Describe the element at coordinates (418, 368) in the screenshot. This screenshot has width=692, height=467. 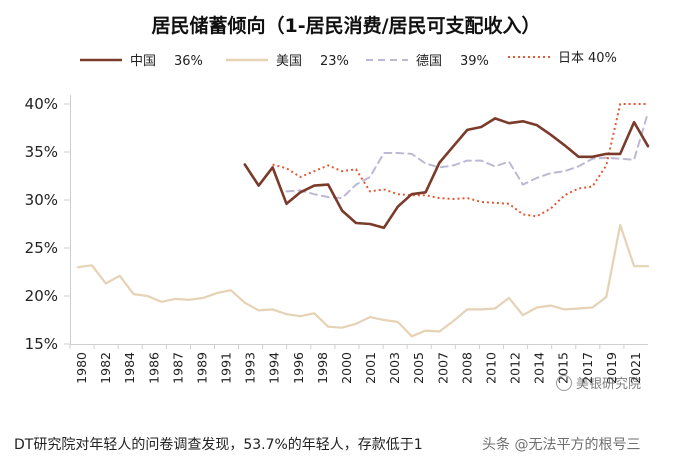
I see `x-tick-label: 2005` at that location.